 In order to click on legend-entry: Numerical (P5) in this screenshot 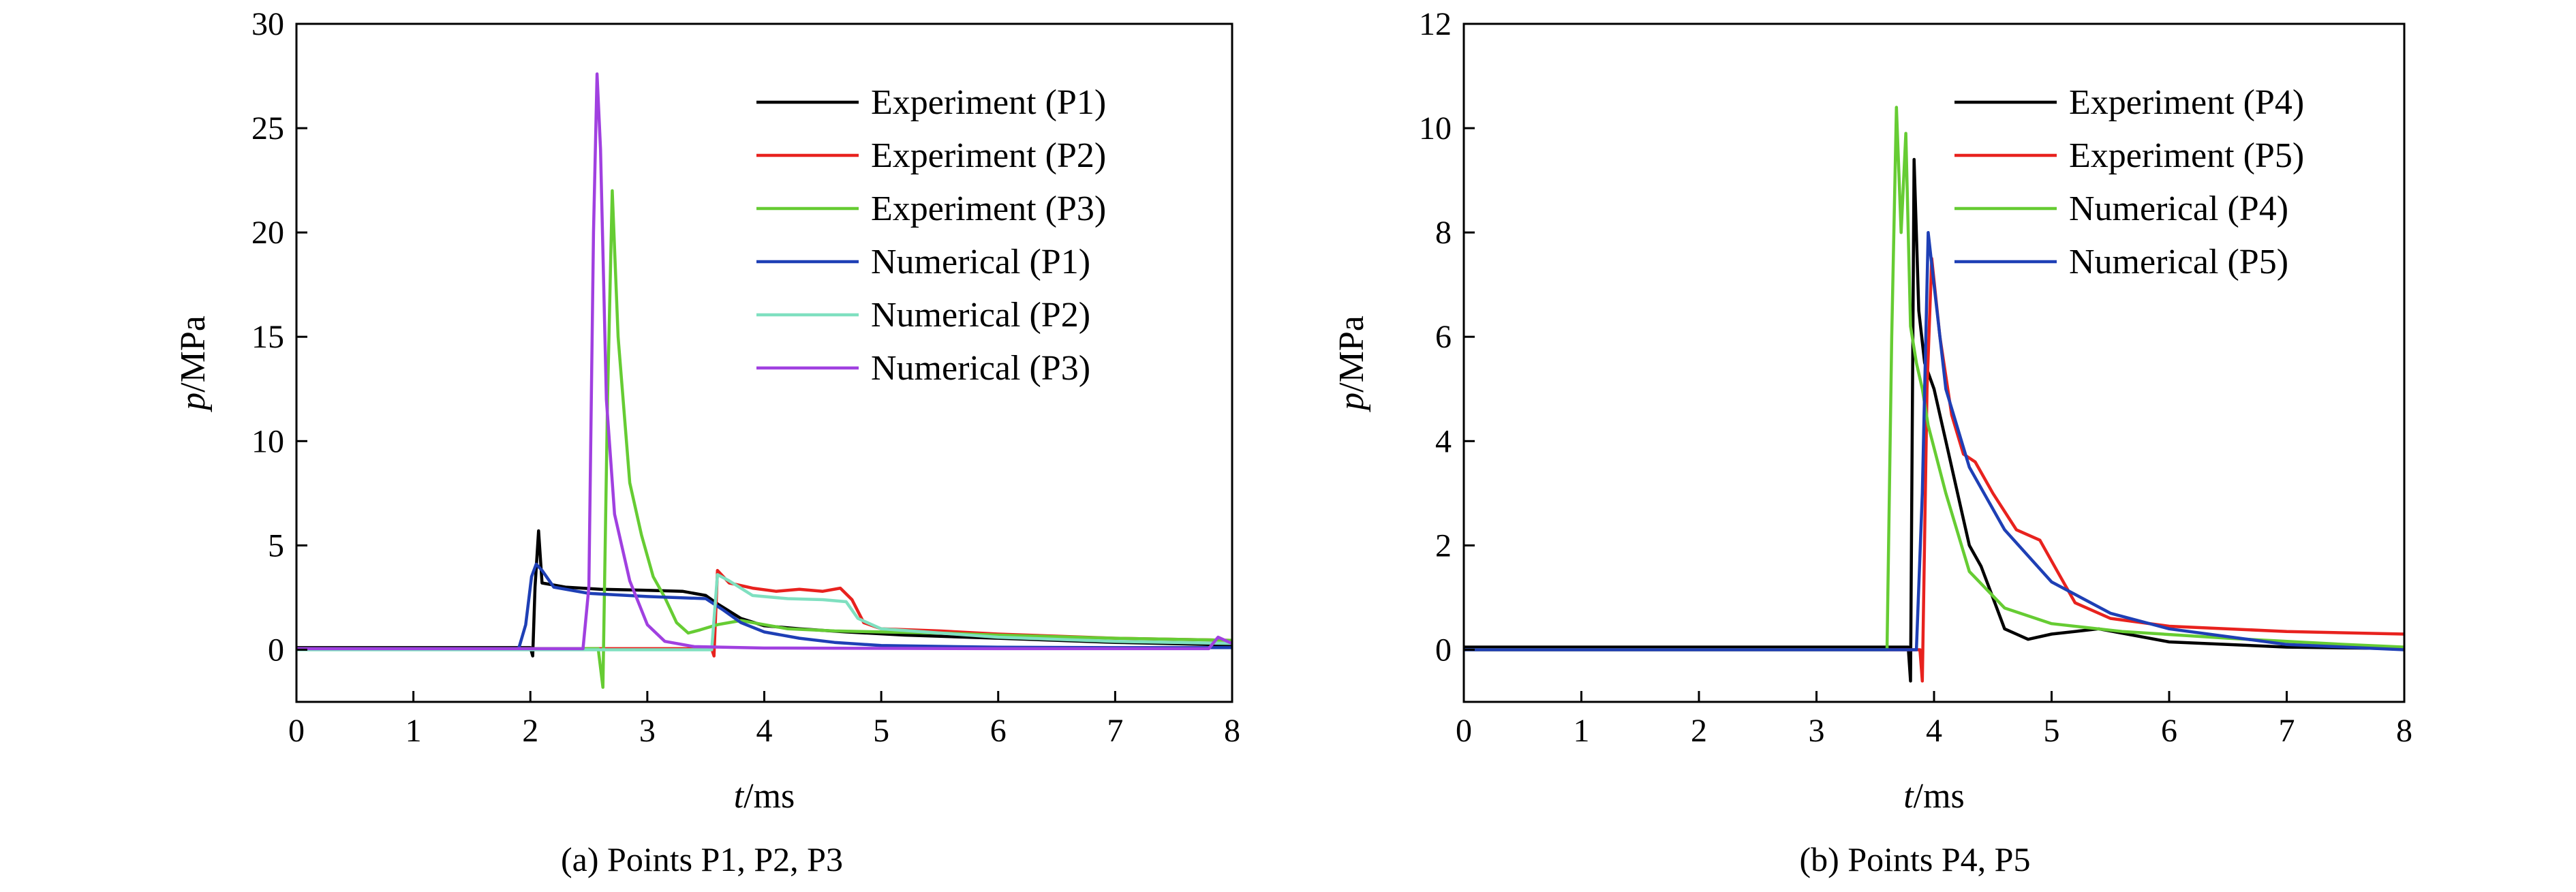, I will do `click(2178, 262)`.